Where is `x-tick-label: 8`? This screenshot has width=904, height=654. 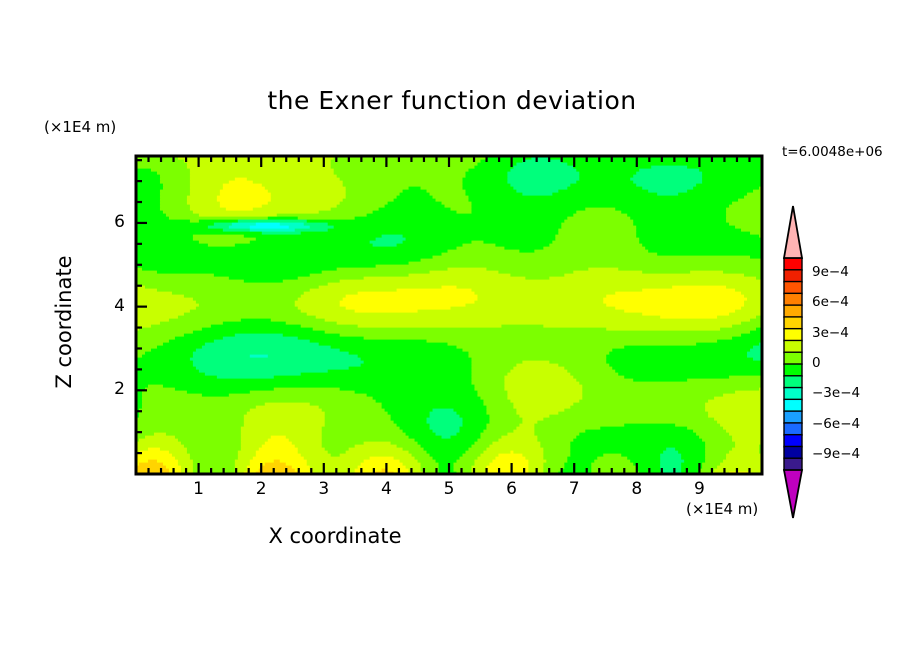 x-tick-label: 8 is located at coordinates (637, 489).